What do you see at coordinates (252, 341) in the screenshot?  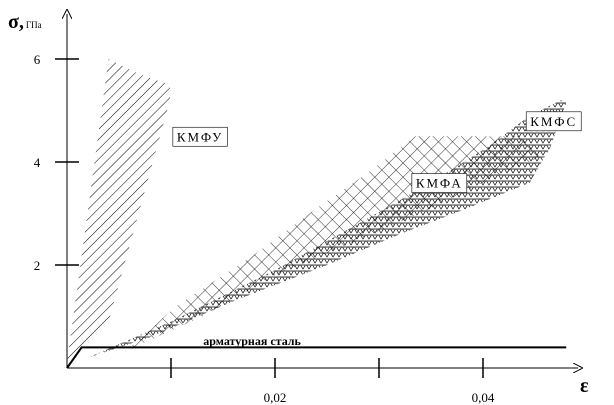 I see `steel-line-label: арматурная сталь` at bounding box center [252, 341].